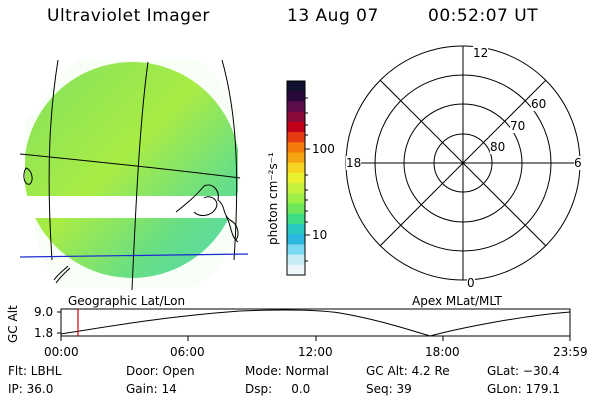 This screenshot has height=400, width=600. I want to click on status-gc-alt: GC Alt: 4.2 Re, so click(408, 371).